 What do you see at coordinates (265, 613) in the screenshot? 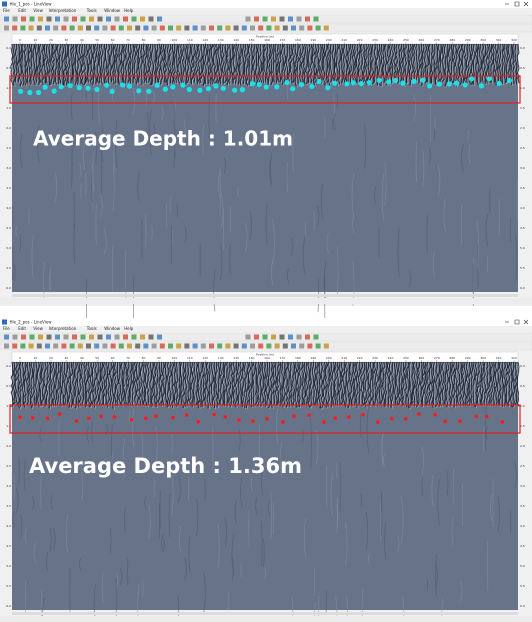
I see `scrollbar` at bounding box center [265, 613].